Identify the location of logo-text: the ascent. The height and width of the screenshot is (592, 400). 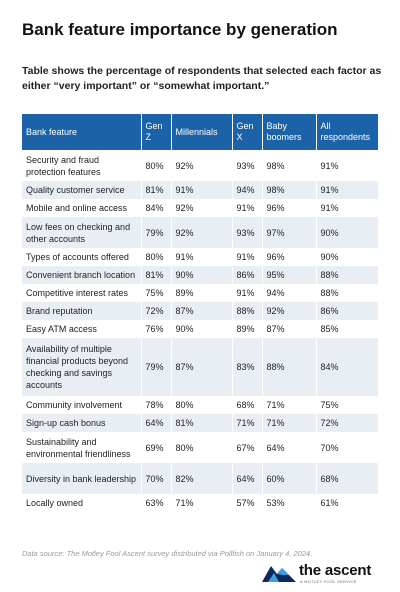
(335, 570).